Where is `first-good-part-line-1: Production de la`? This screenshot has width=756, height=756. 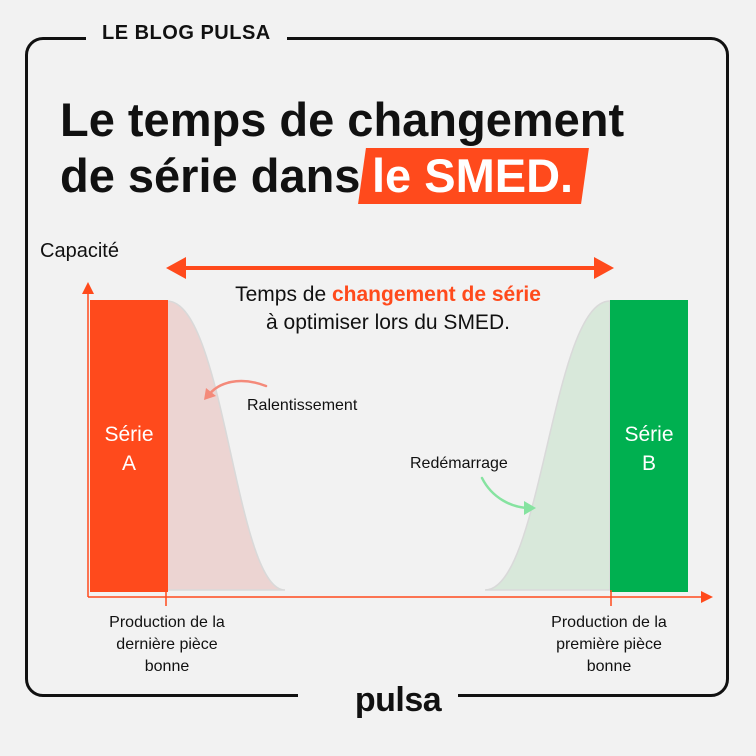 first-good-part-line-1: Production de la is located at coordinates (609, 622).